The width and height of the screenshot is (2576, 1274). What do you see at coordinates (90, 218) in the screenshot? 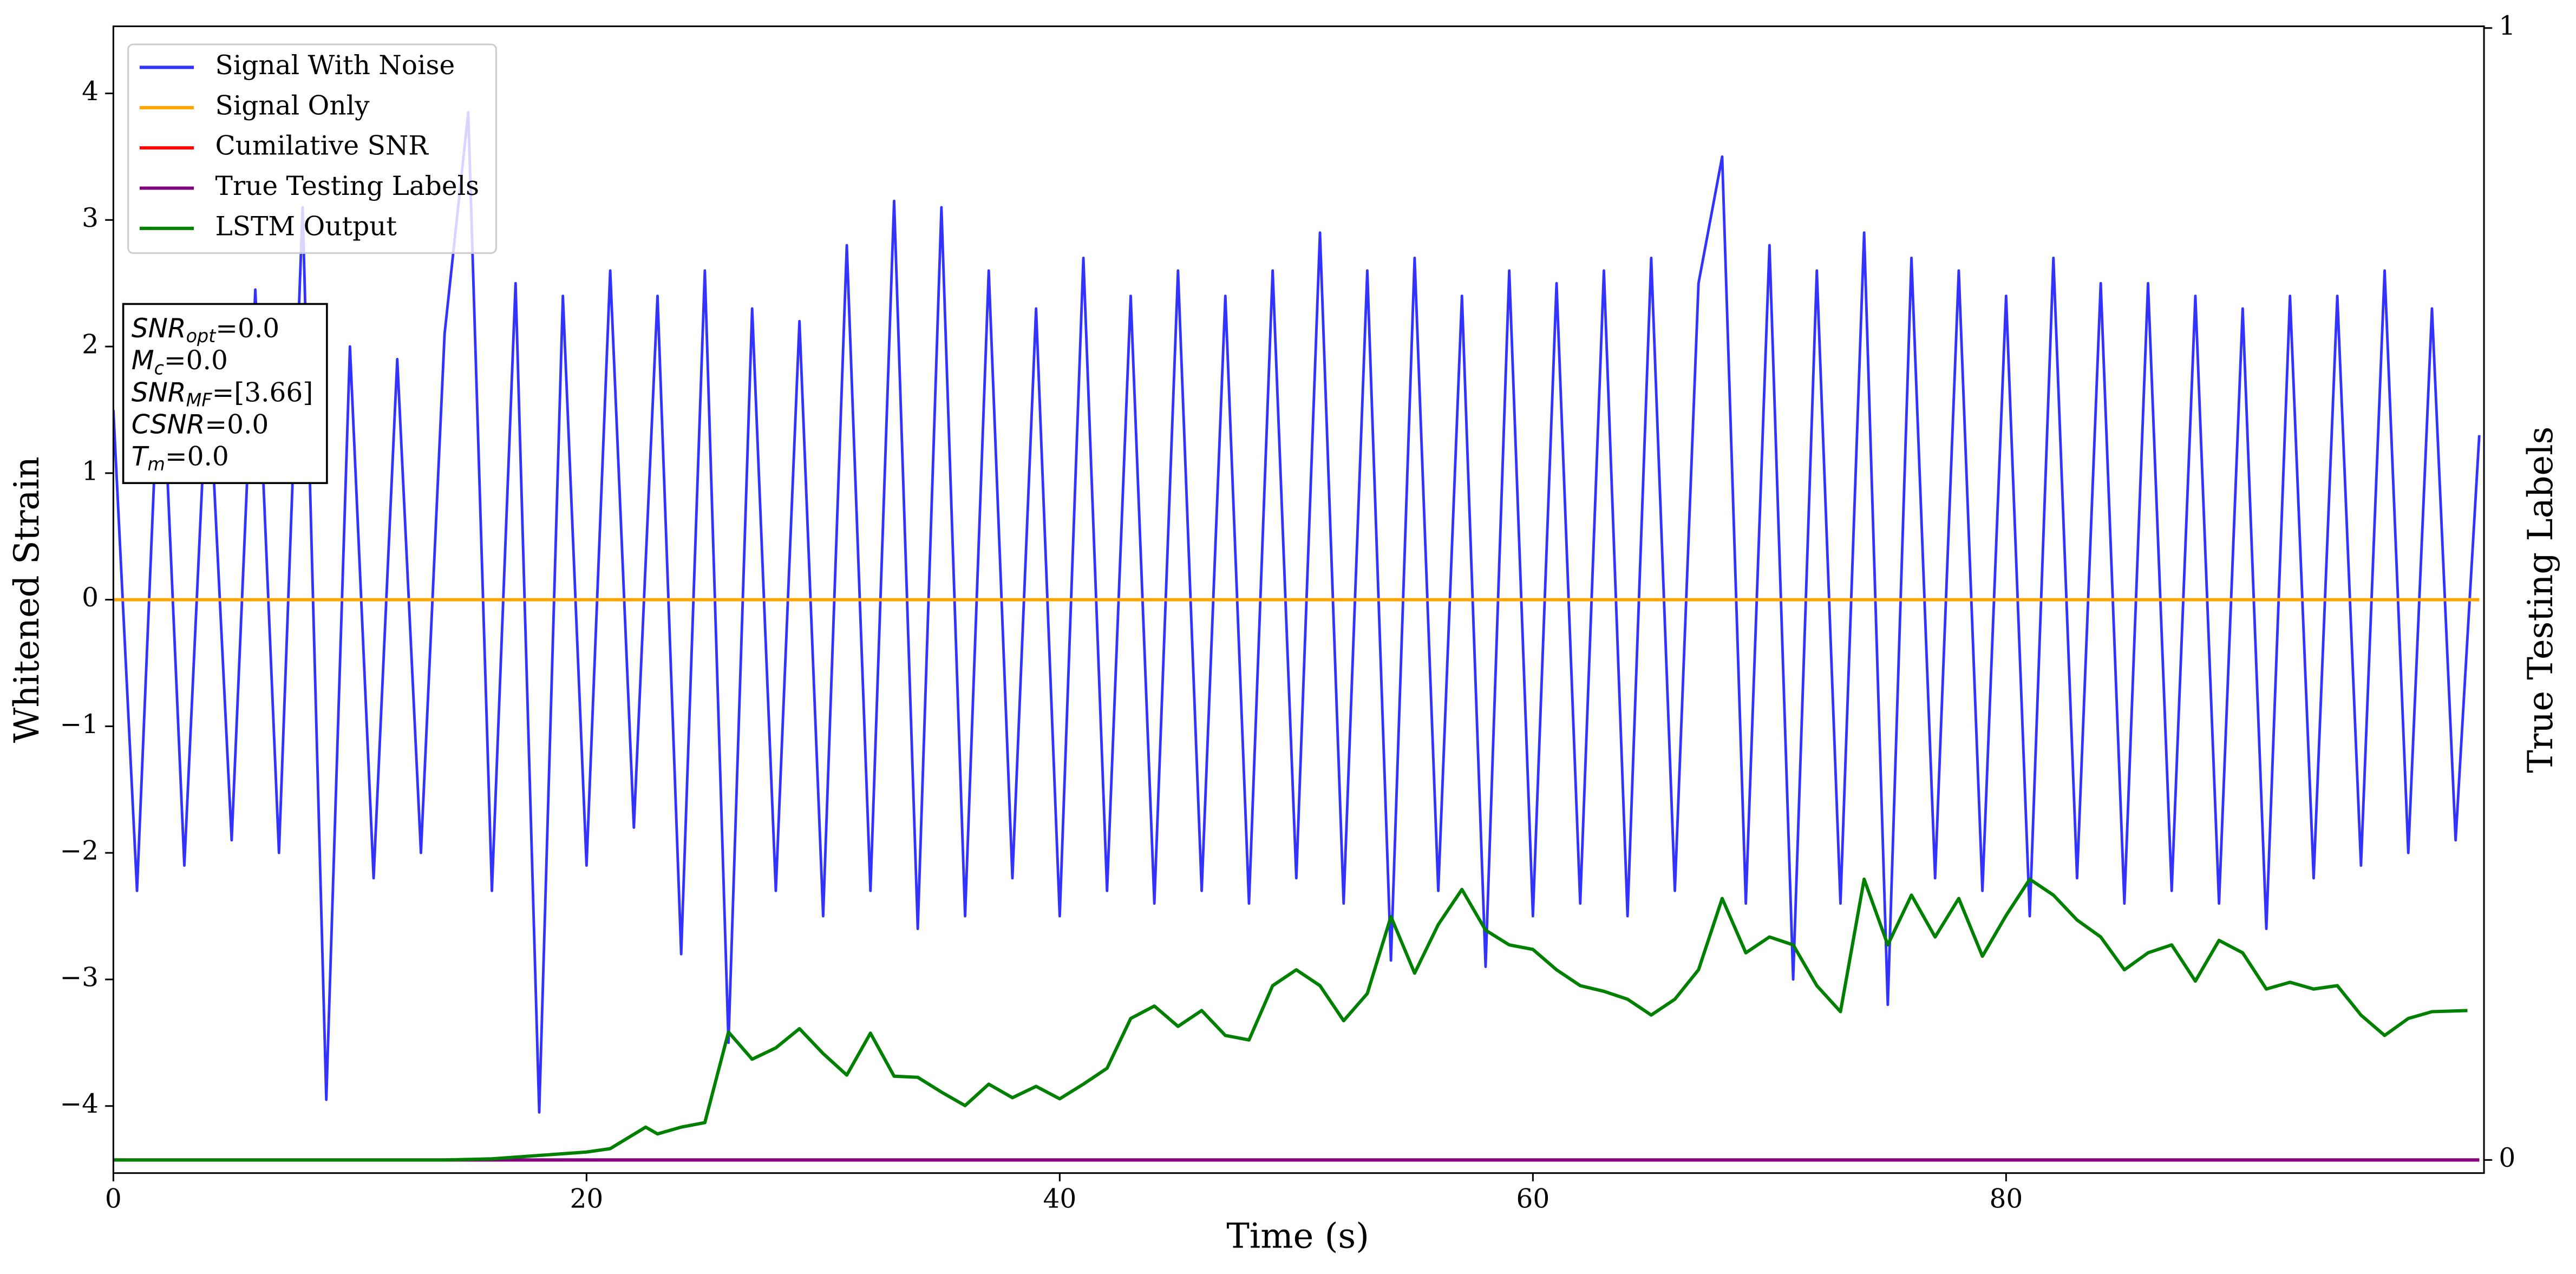
I see `y-tick-label: 3` at bounding box center [90, 218].